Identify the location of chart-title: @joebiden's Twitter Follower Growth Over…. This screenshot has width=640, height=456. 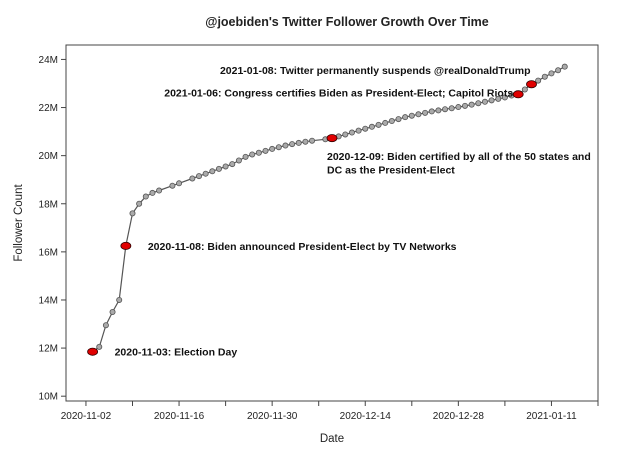
(347, 22).